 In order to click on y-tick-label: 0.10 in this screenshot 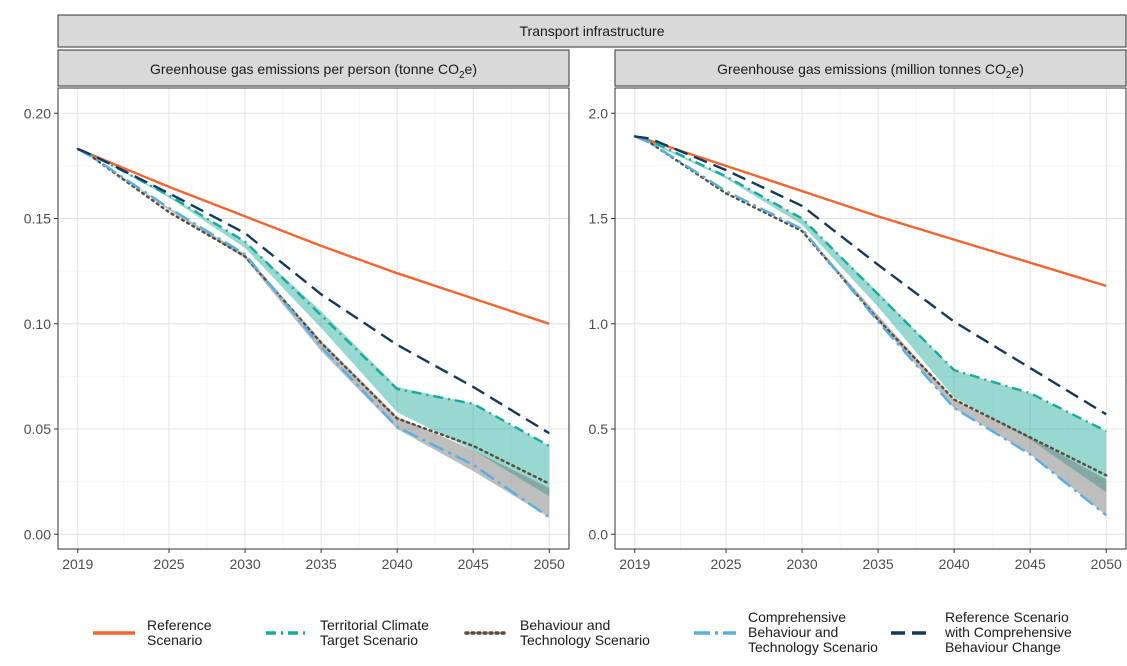, I will do `click(37, 324)`.